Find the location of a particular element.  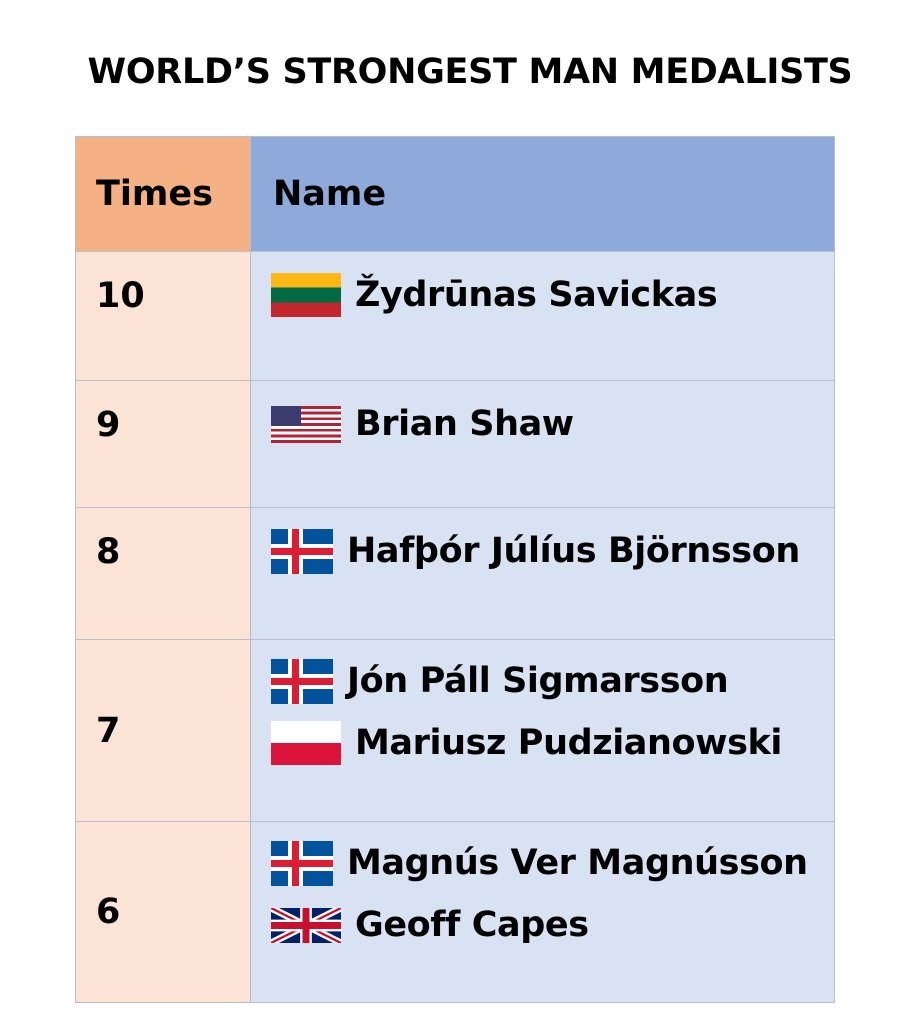

name-header: Name is located at coordinates (542, 194).